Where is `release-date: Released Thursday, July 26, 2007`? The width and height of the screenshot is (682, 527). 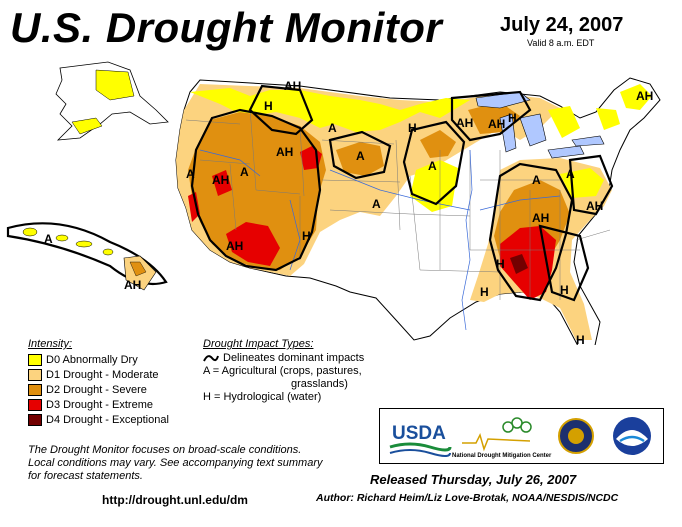
release-date: Released Thursday, July 26, 2007 is located at coordinates (473, 479).